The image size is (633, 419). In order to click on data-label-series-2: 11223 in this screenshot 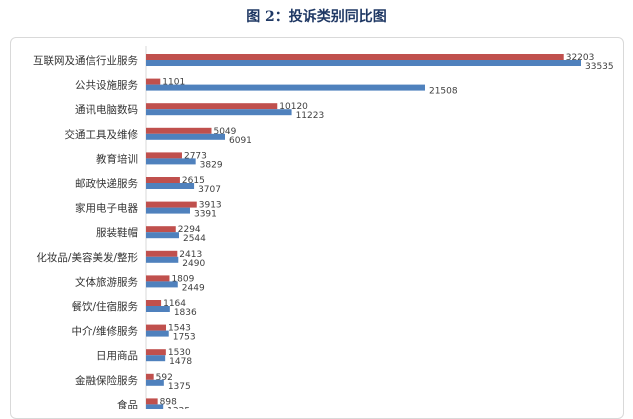, I will do `click(310, 116)`.